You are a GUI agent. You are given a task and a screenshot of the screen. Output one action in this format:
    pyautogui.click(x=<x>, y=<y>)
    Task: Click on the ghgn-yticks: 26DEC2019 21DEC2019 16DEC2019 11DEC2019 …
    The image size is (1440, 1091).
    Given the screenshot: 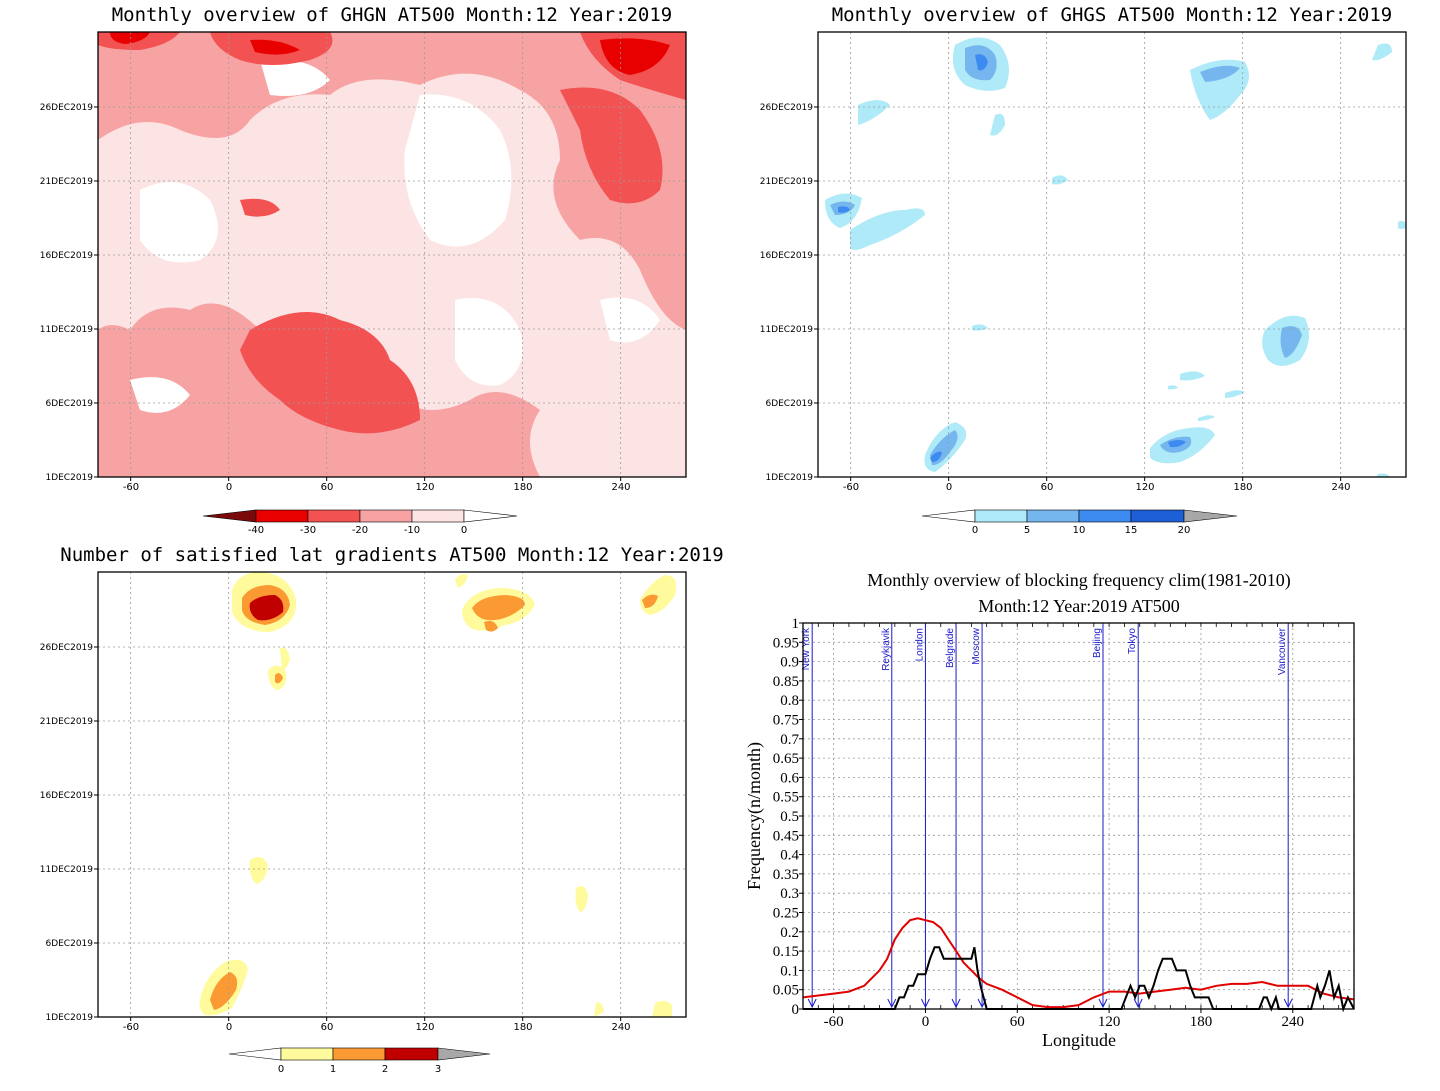 What is the action you would take?
    pyautogui.click(x=67, y=293)
    